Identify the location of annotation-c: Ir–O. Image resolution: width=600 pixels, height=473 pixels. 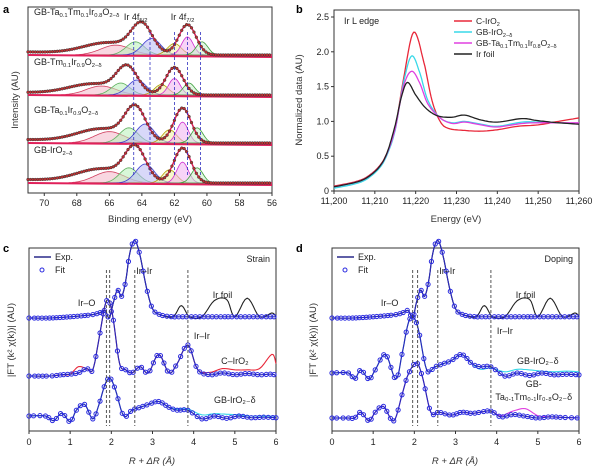
(87, 303).